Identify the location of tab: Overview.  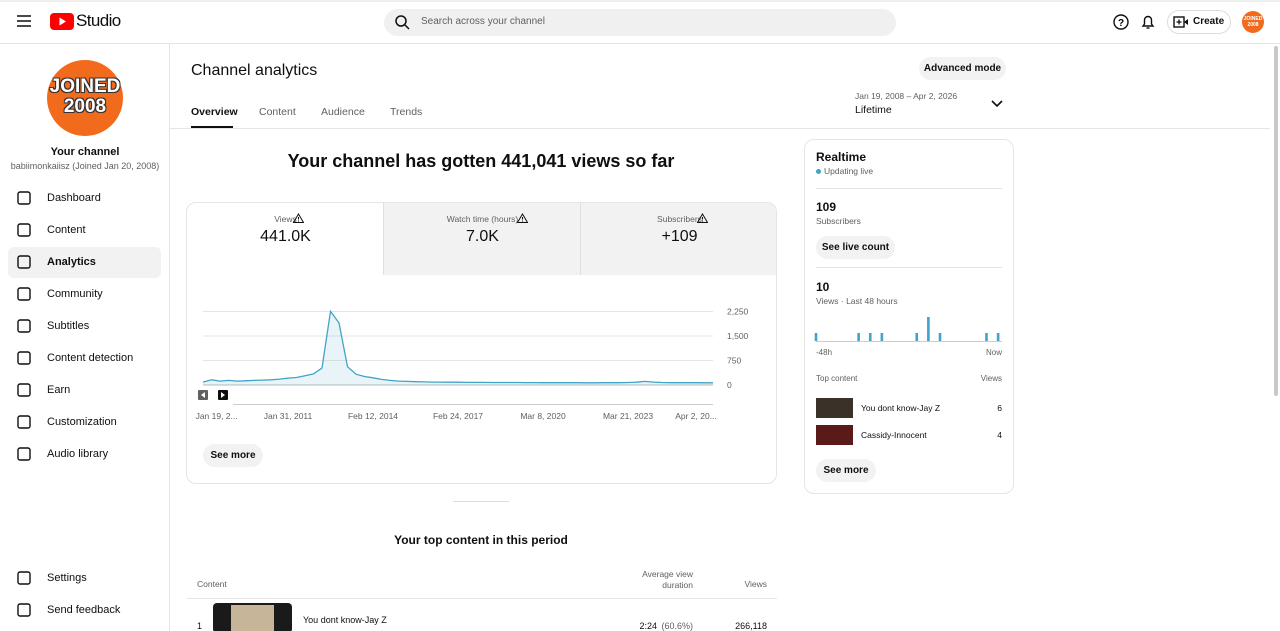
(214, 112).